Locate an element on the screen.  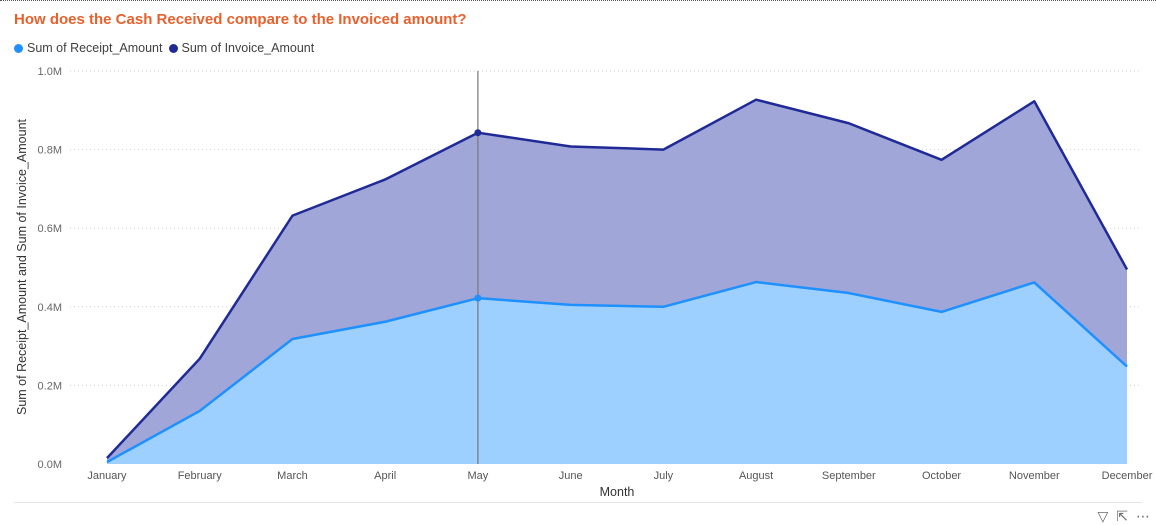
legend-receipt-dot-icon is located at coordinates (18, 48).